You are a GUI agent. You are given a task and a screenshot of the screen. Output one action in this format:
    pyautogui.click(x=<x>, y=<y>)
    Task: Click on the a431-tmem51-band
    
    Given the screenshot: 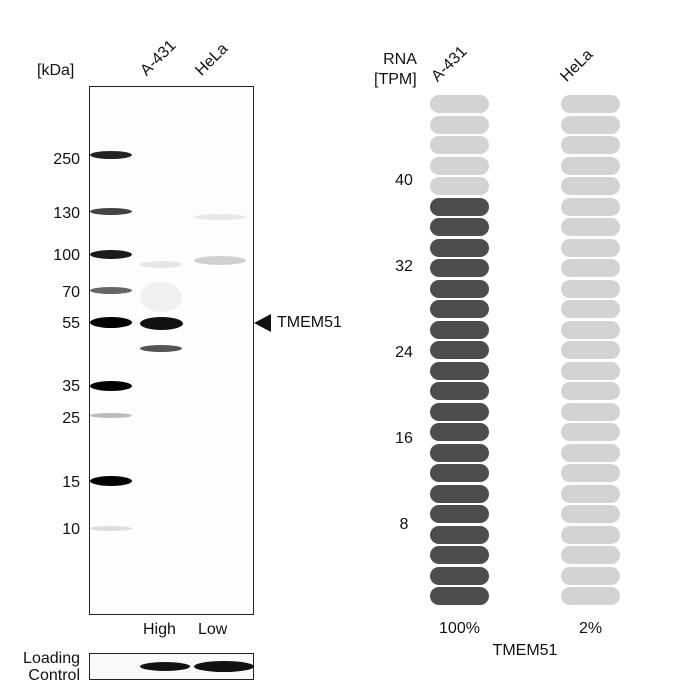 What is the action you would take?
    pyautogui.click(x=161, y=323)
    